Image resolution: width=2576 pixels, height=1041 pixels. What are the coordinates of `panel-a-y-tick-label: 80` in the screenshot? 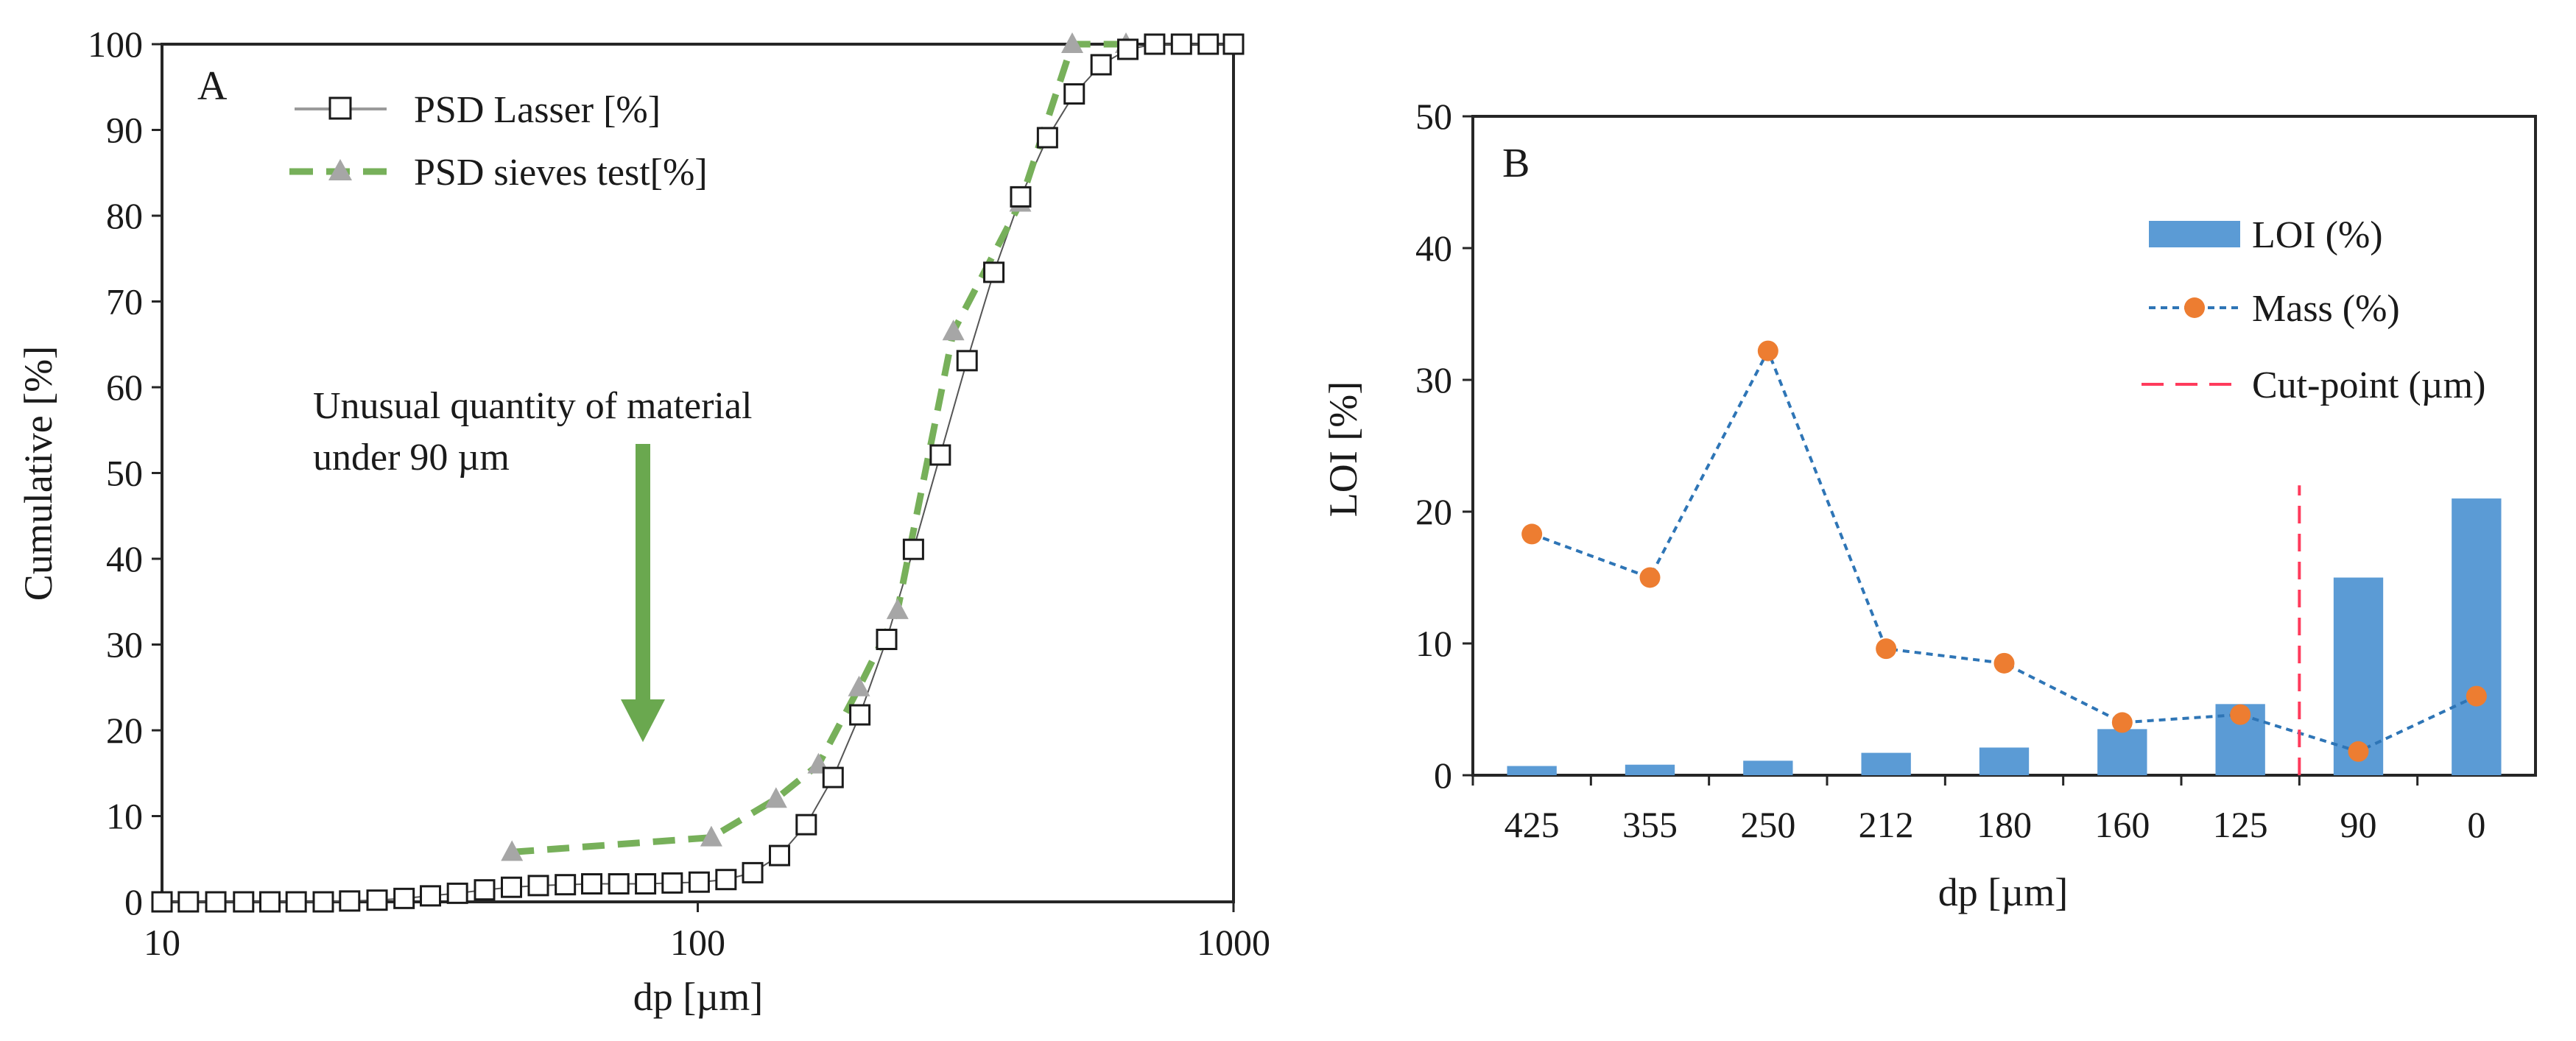 It's located at (124, 216).